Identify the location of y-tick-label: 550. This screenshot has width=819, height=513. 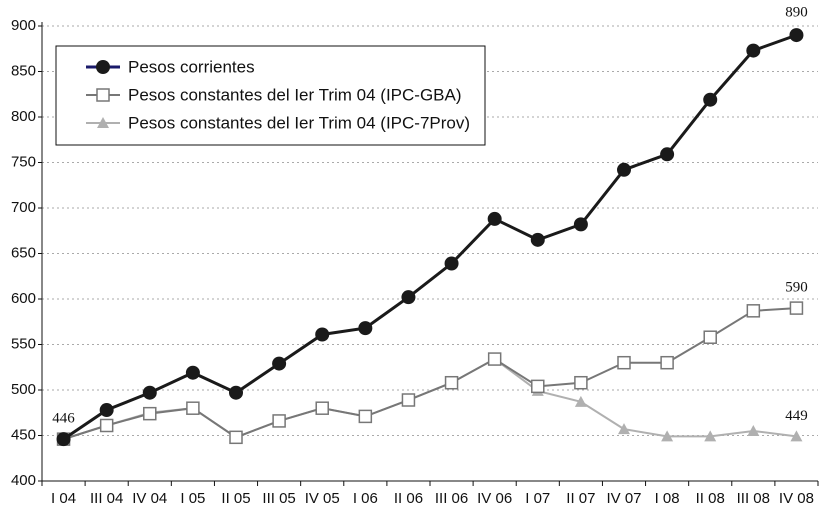
(23, 343).